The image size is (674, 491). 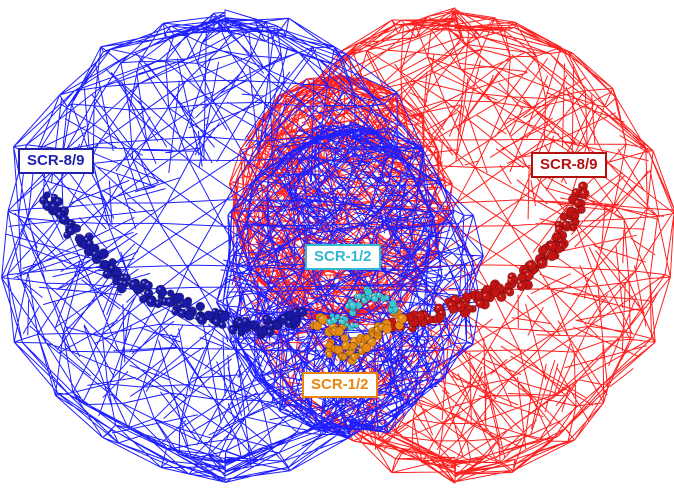 What do you see at coordinates (343, 257) in the screenshot?
I see `cyan-scr-1-2-label: SCR-1/2` at bounding box center [343, 257].